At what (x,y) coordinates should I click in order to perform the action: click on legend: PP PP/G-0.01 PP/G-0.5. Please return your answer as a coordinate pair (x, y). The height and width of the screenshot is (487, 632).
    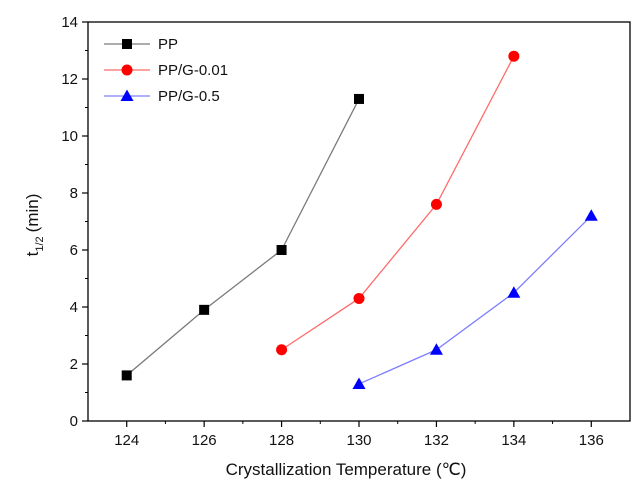
    Looking at the image, I should click on (166, 70).